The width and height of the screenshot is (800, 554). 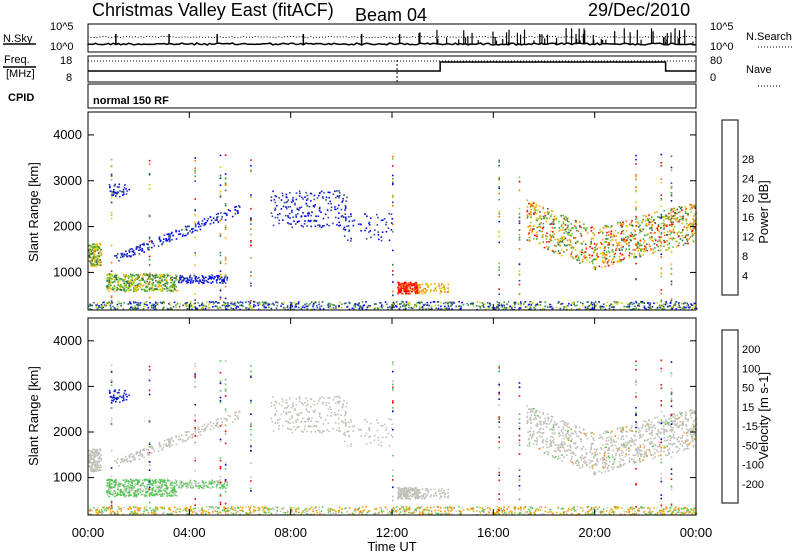 I want to click on colorbar-tick-label: 24, so click(x=748, y=179).